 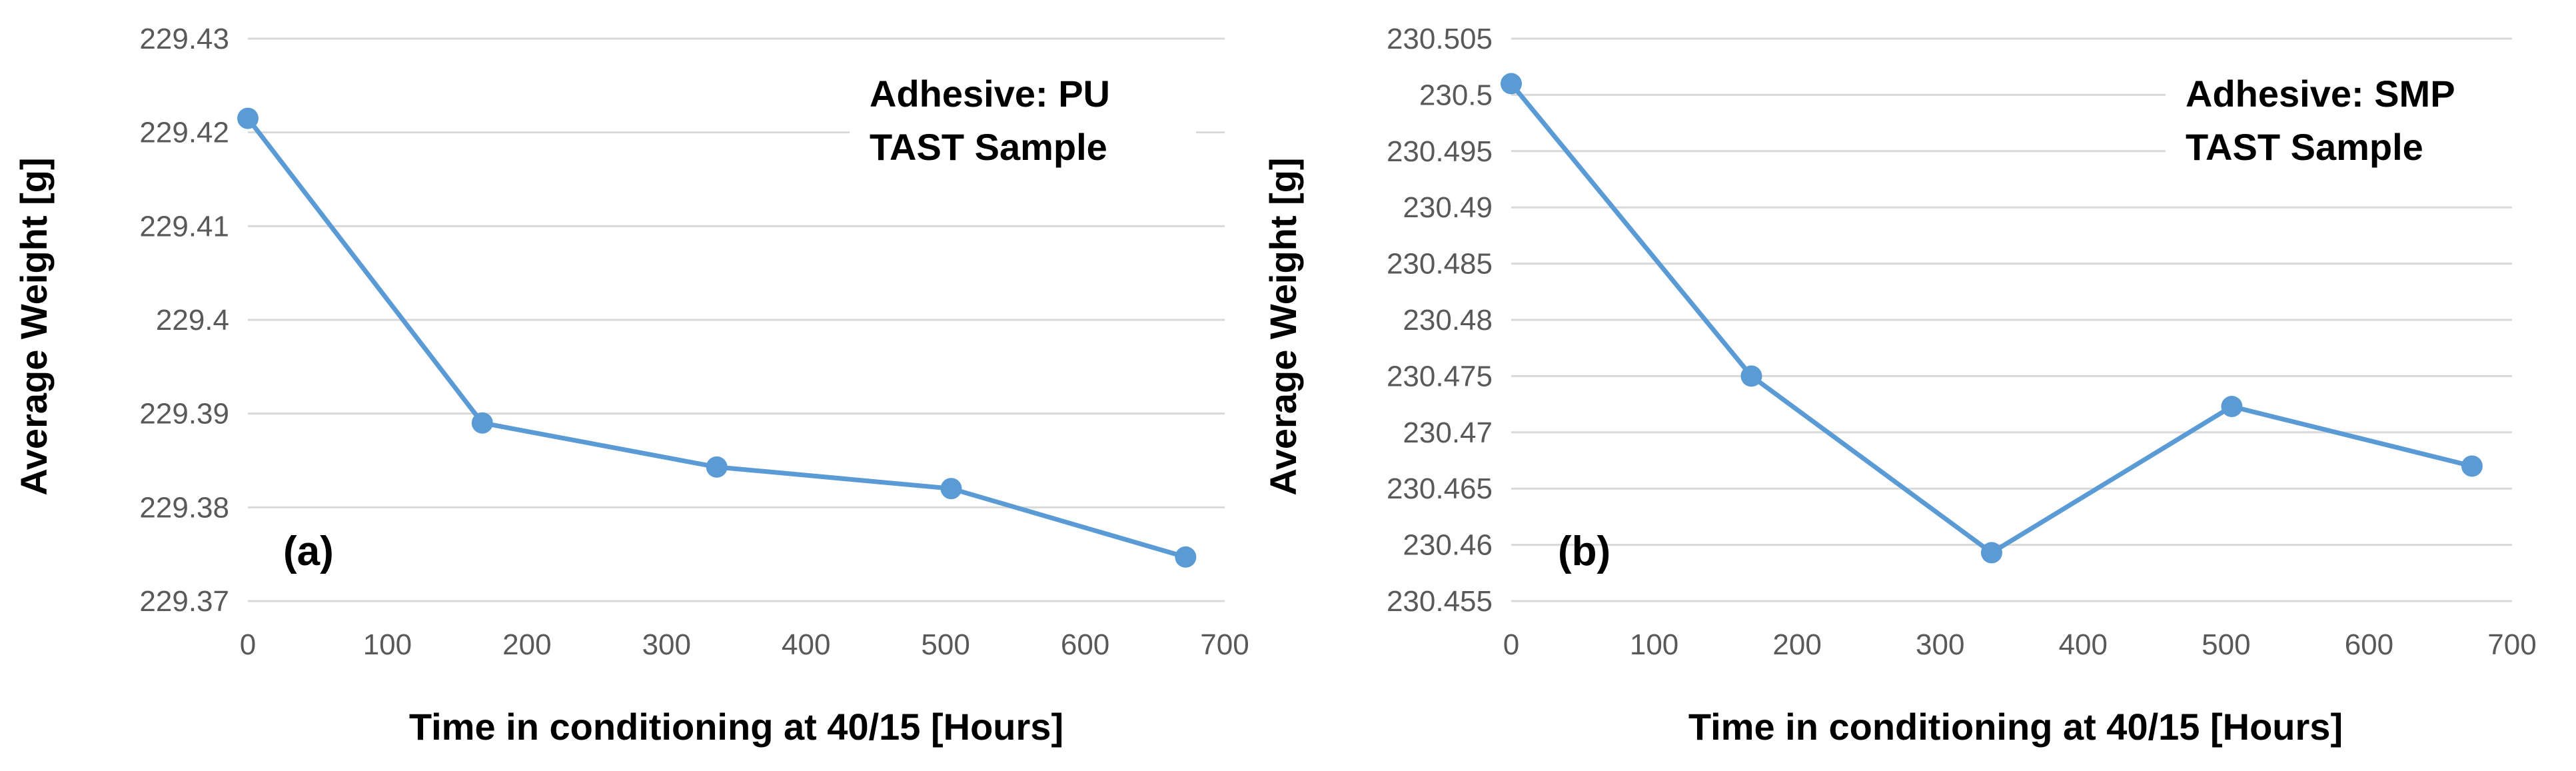 I want to click on annotation: Adhesive: PU TAST Sample, so click(x=1023, y=123).